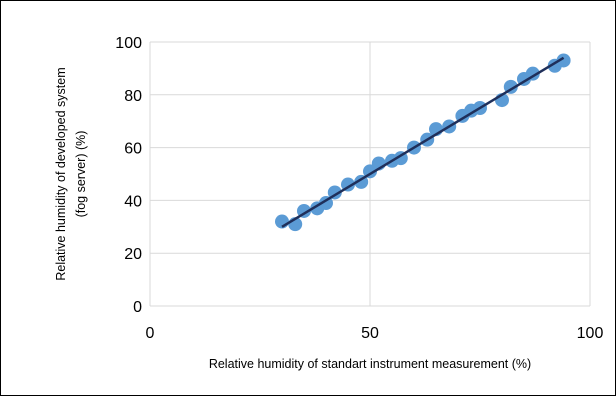  Describe the element at coordinates (128, 43) in the screenshot. I see `y-tick-label: 100` at that location.